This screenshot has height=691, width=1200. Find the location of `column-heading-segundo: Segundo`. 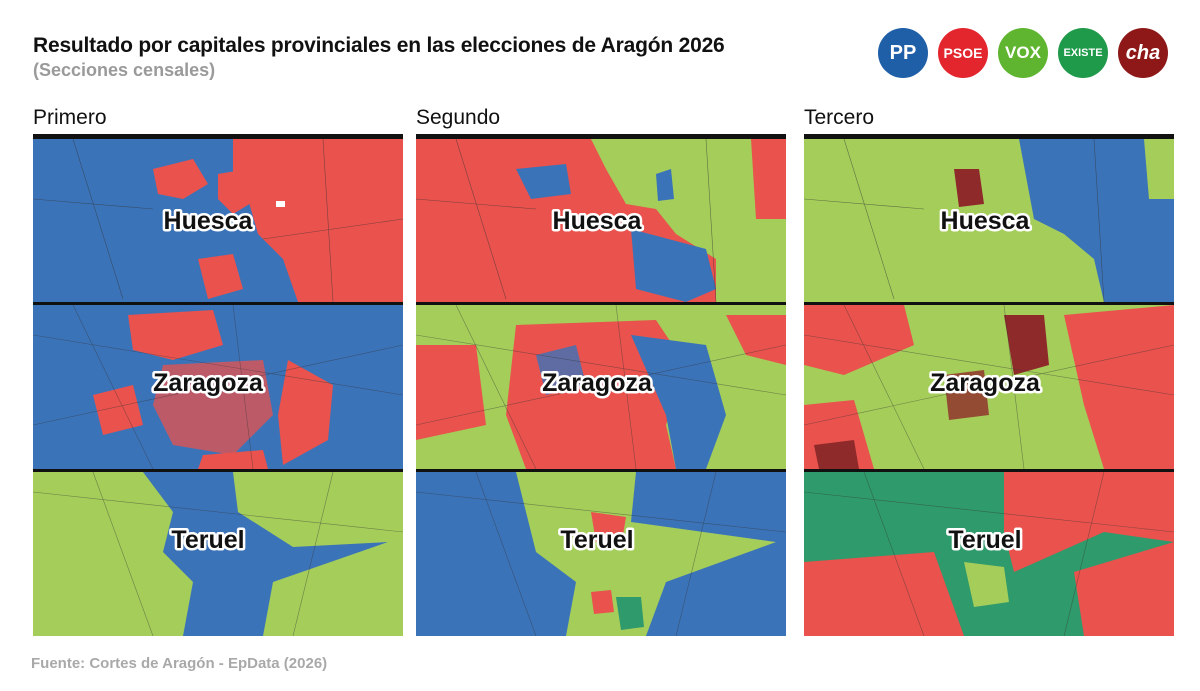

column-heading-segundo: Segundo is located at coordinates (458, 117).